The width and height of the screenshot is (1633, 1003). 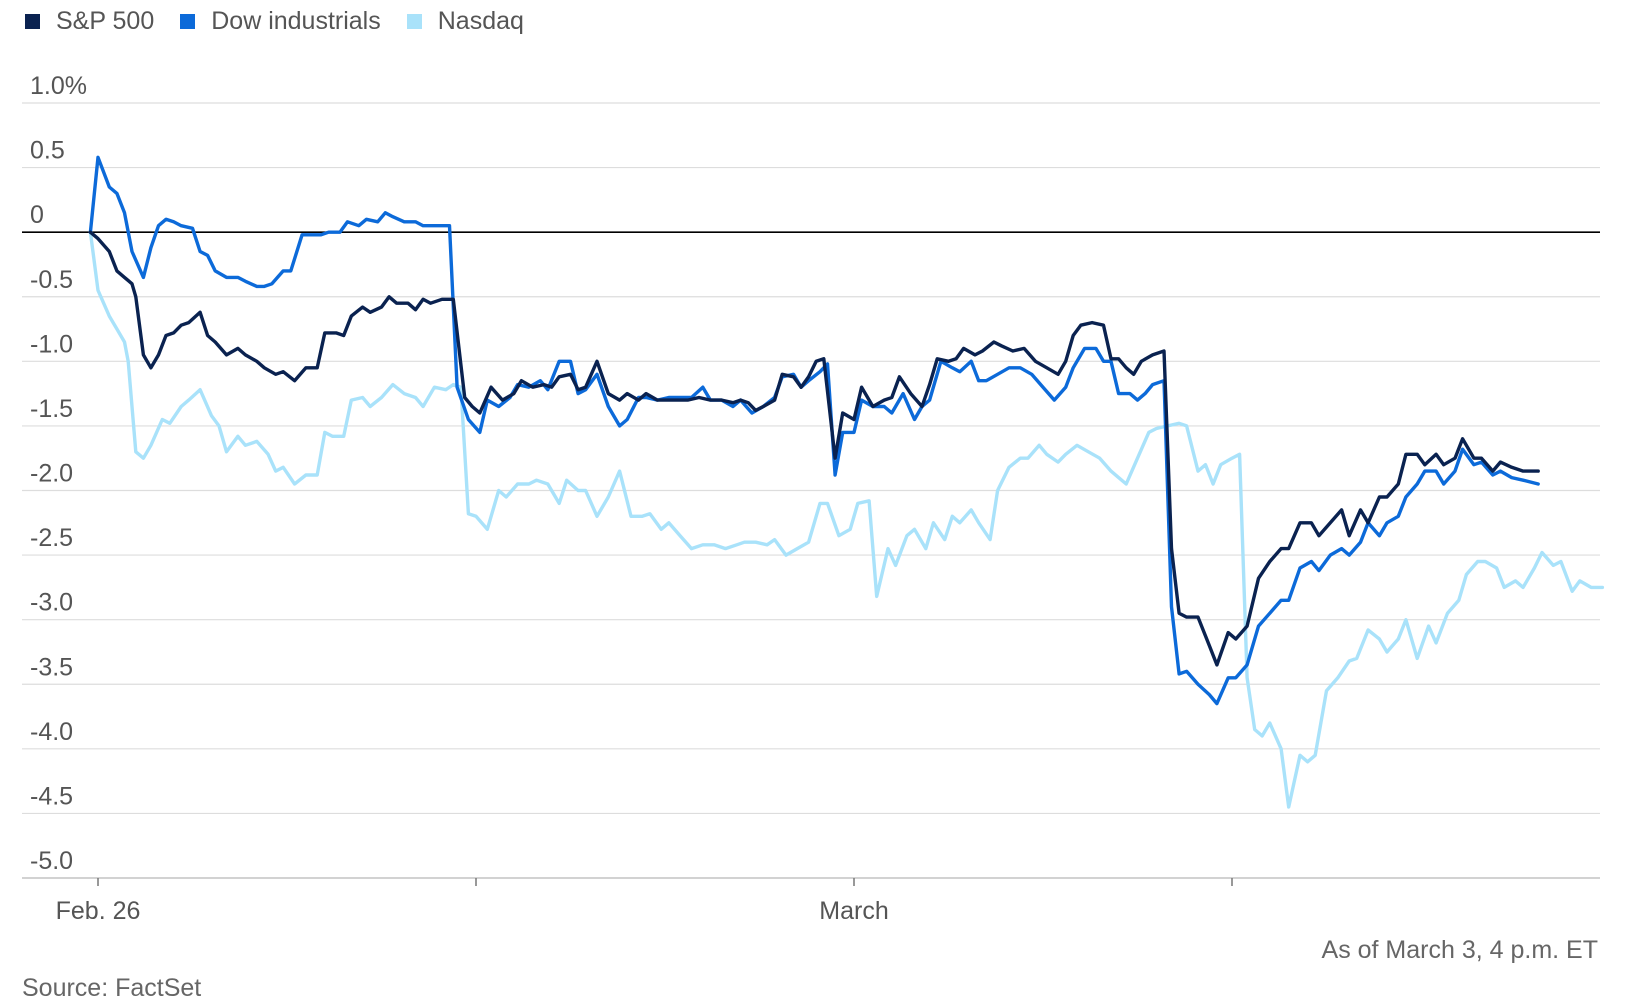 What do you see at coordinates (32, 21) in the screenshot?
I see `legend-swatch-sp500` at bounding box center [32, 21].